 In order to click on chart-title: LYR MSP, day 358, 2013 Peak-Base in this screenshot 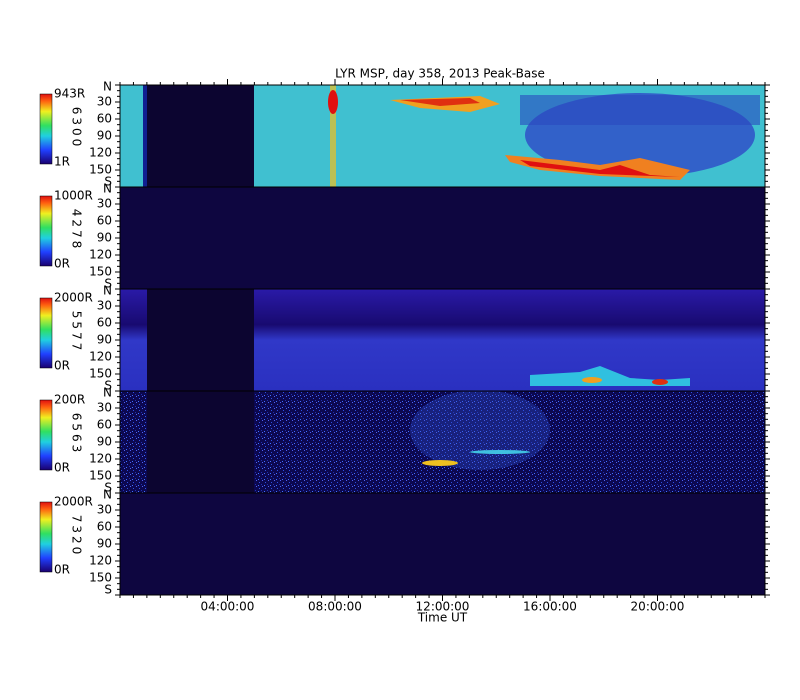, I will do `click(440, 74)`.